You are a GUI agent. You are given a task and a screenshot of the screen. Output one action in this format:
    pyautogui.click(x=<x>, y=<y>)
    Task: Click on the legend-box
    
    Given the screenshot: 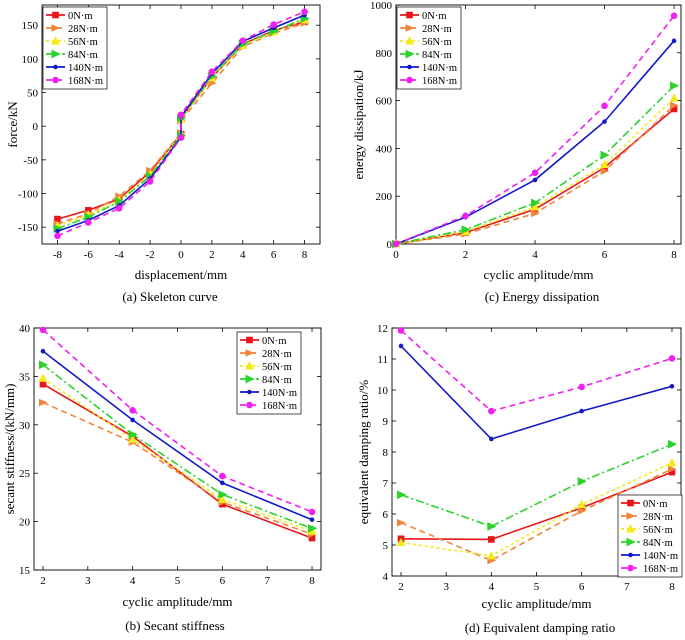 What is the action you would take?
    pyautogui.click(x=650, y=536)
    